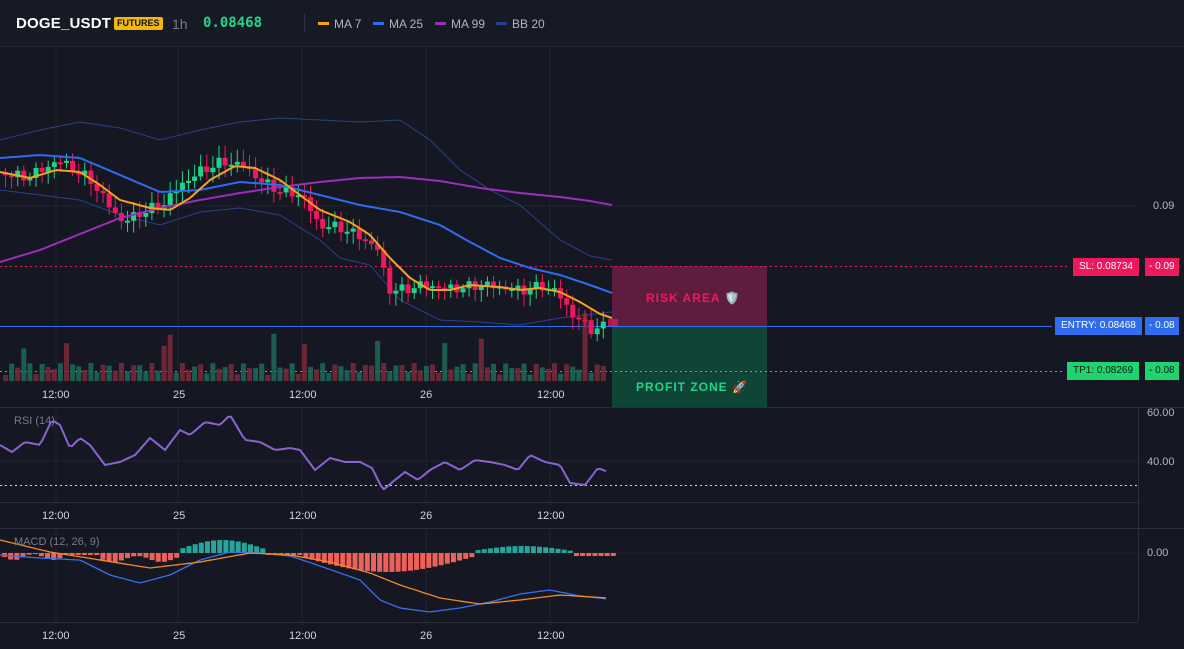  What do you see at coordinates (303, 636) in the screenshot?
I see `time-label-macd-3: 12:00` at bounding box center [303, 636].